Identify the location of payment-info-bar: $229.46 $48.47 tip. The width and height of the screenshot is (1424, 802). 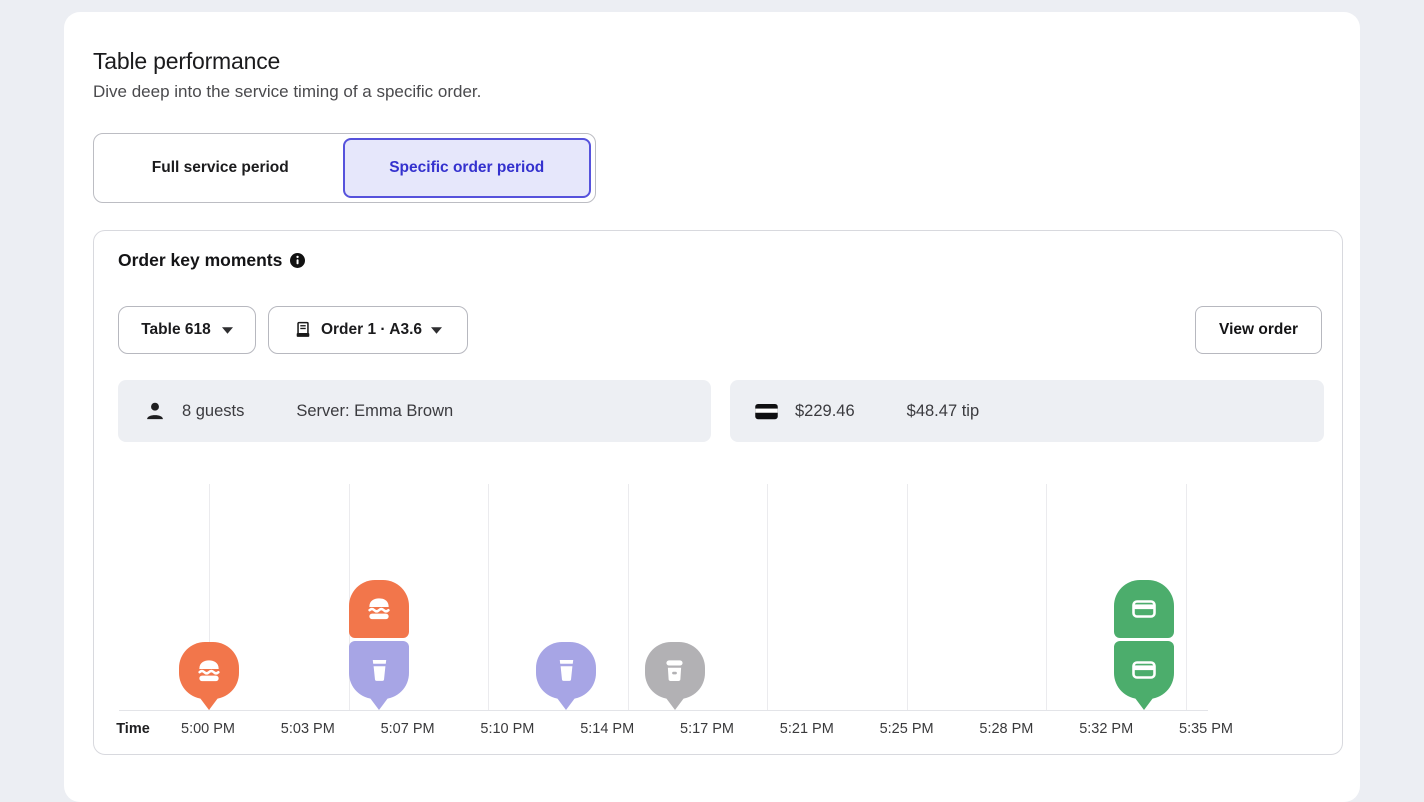
(1027, 411).